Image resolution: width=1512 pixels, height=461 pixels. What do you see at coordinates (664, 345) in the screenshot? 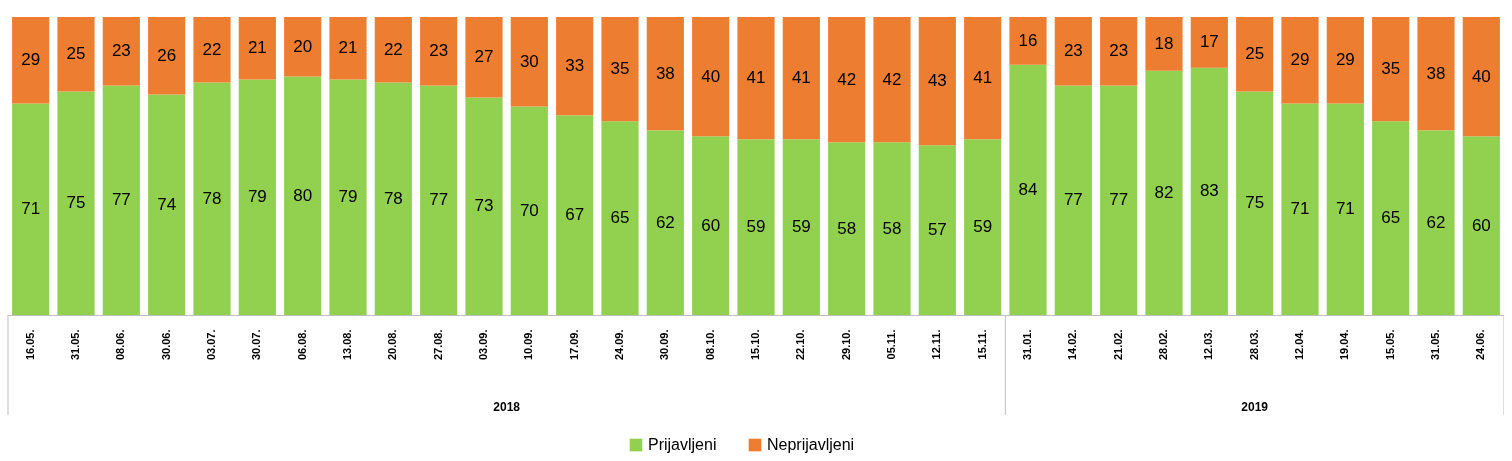
I see `x-tick-label: 30.09.` at bounding box center [664, 345].